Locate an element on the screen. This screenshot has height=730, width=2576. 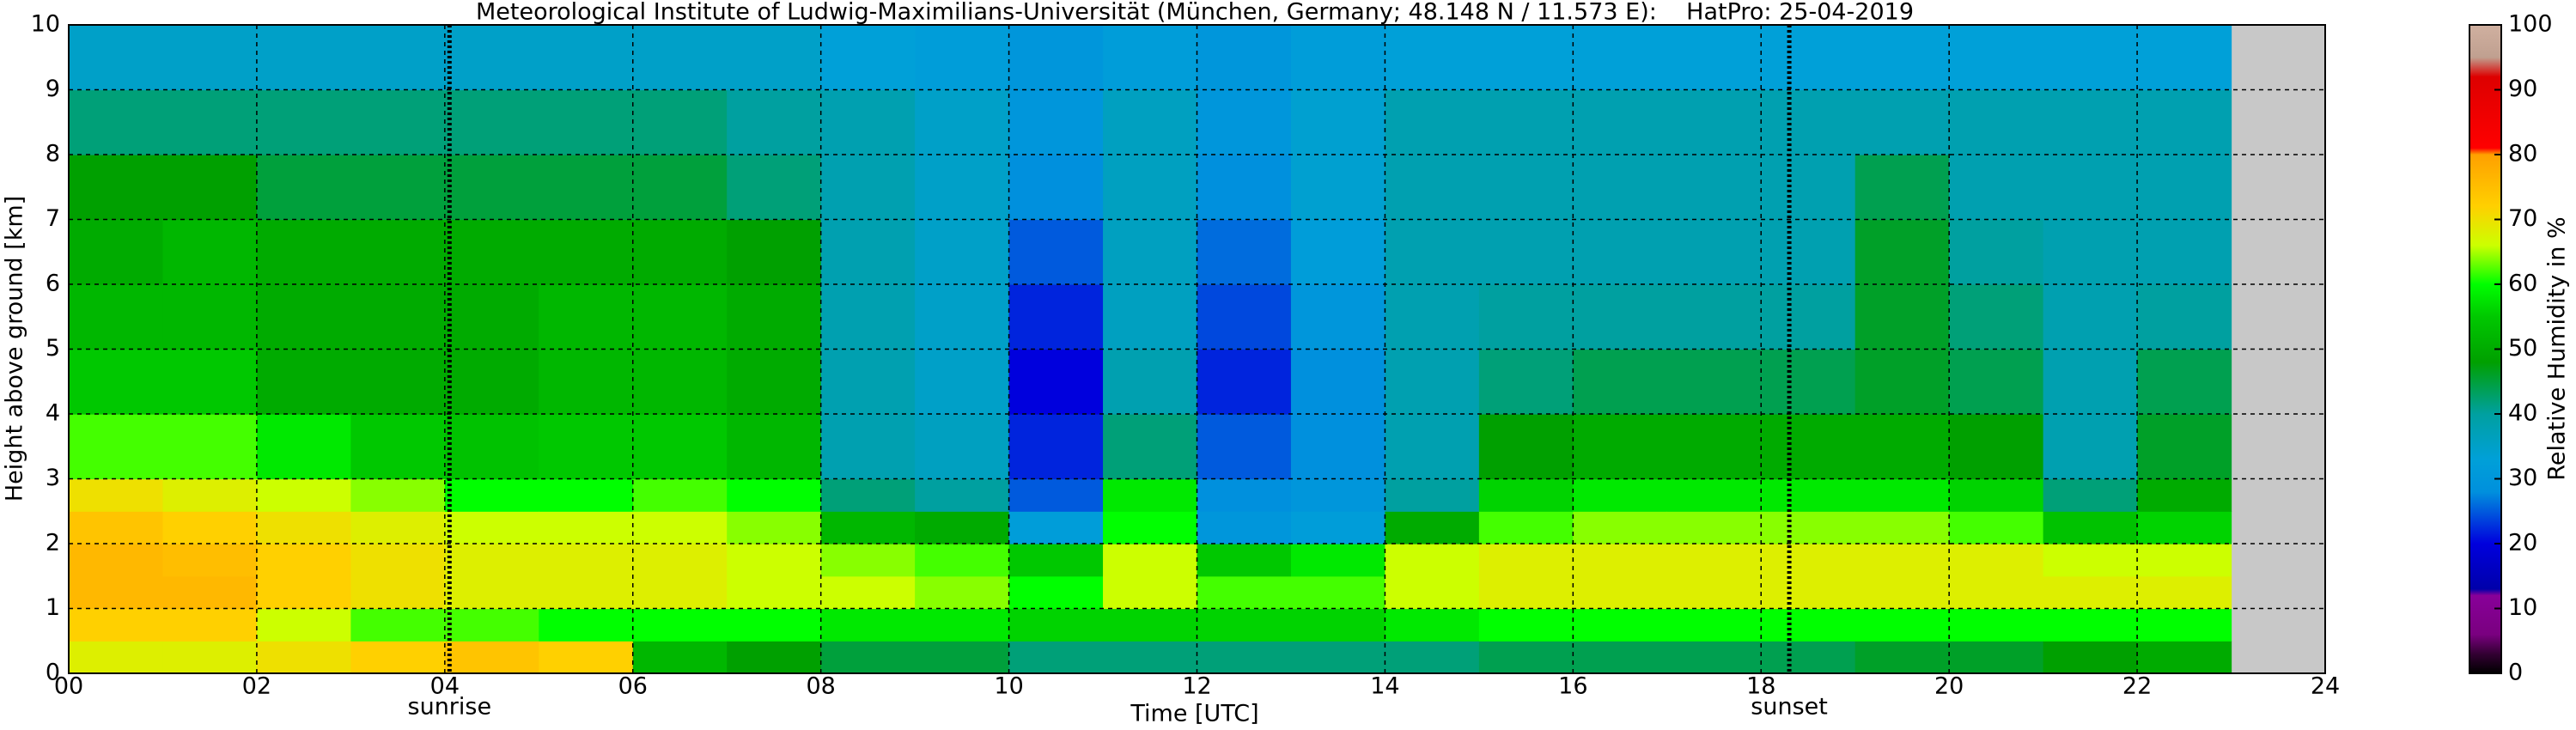
y-tick-label: 1 is located at coordinates (53, 607).